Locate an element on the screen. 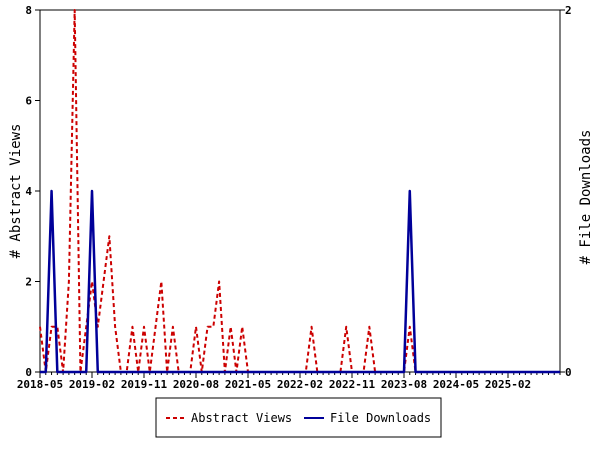 The height and width of the screenshot is (450, 600). legend-label-file-downloads: File Downloads is located at coordinates (380, 418).